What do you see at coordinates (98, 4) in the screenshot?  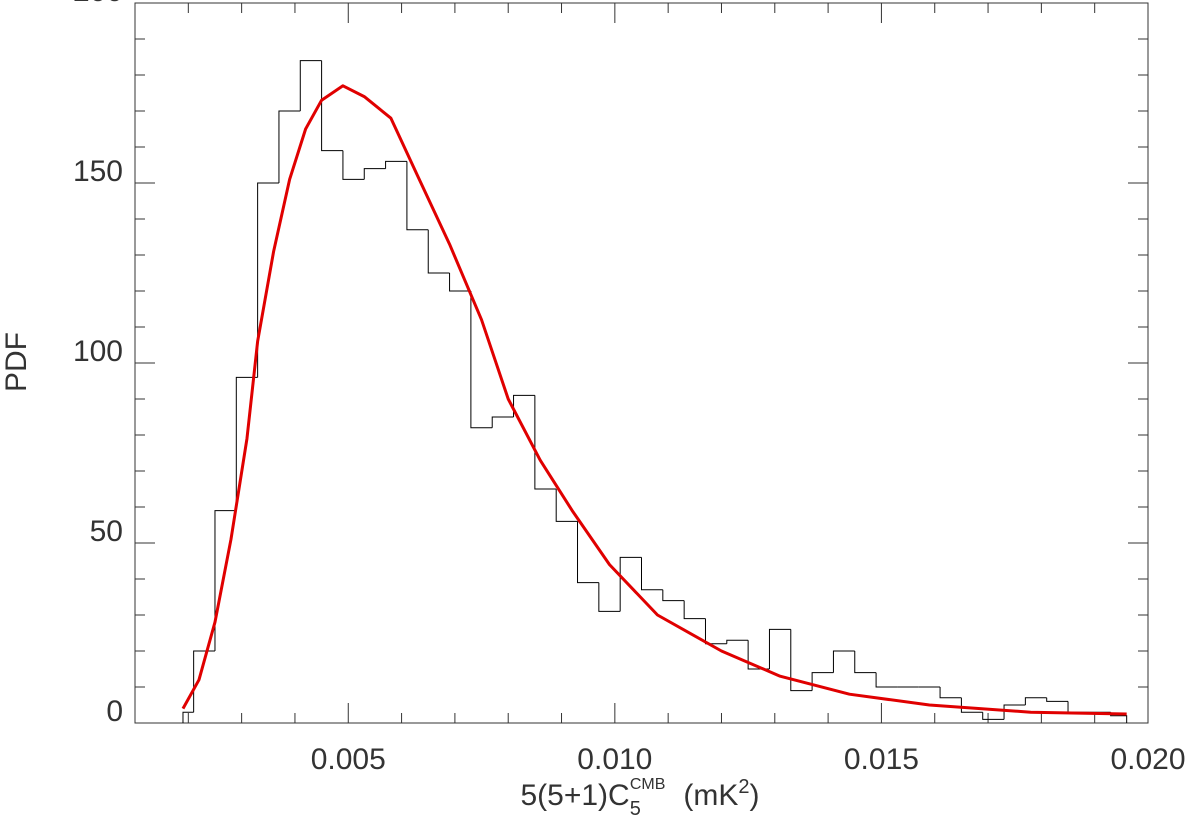 I see `y-tick-label: 200` at bounding box center [98, 4].